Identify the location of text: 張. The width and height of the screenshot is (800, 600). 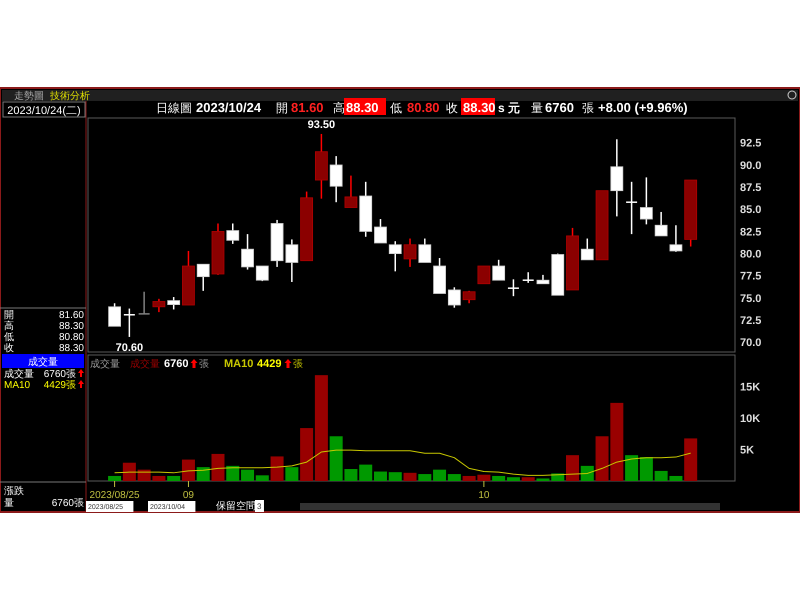
(588, 108).